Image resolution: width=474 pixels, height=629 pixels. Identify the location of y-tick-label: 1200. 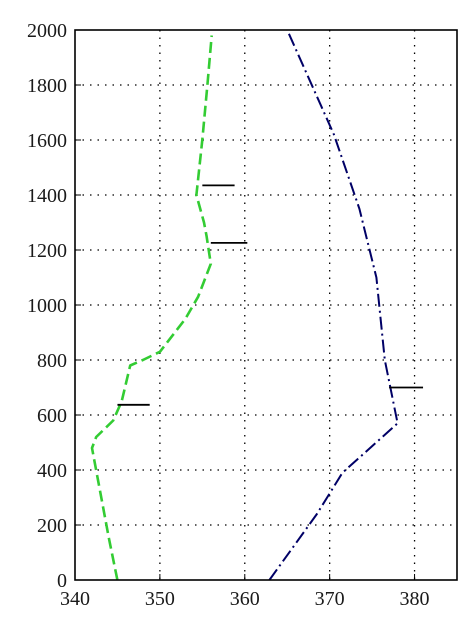
(47, 251).